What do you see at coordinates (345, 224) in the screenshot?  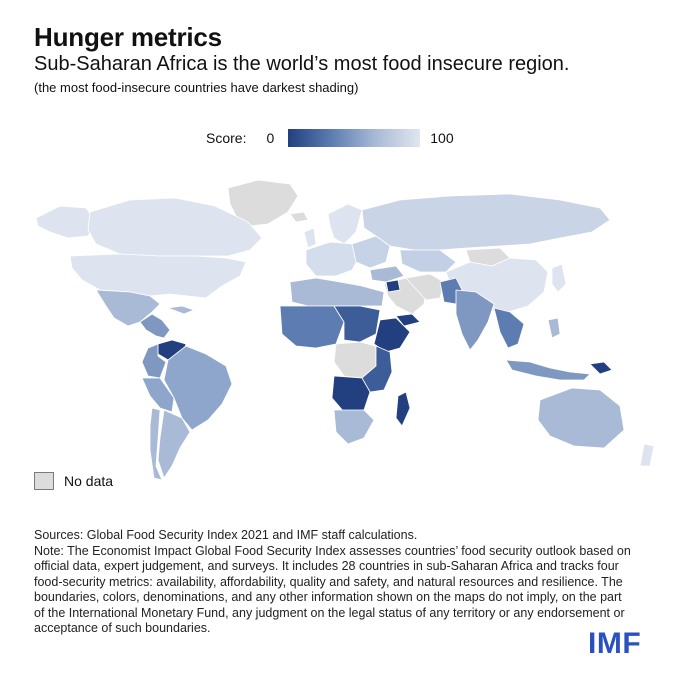 I see `region-scandinavia` at bounding box center [345, 224].